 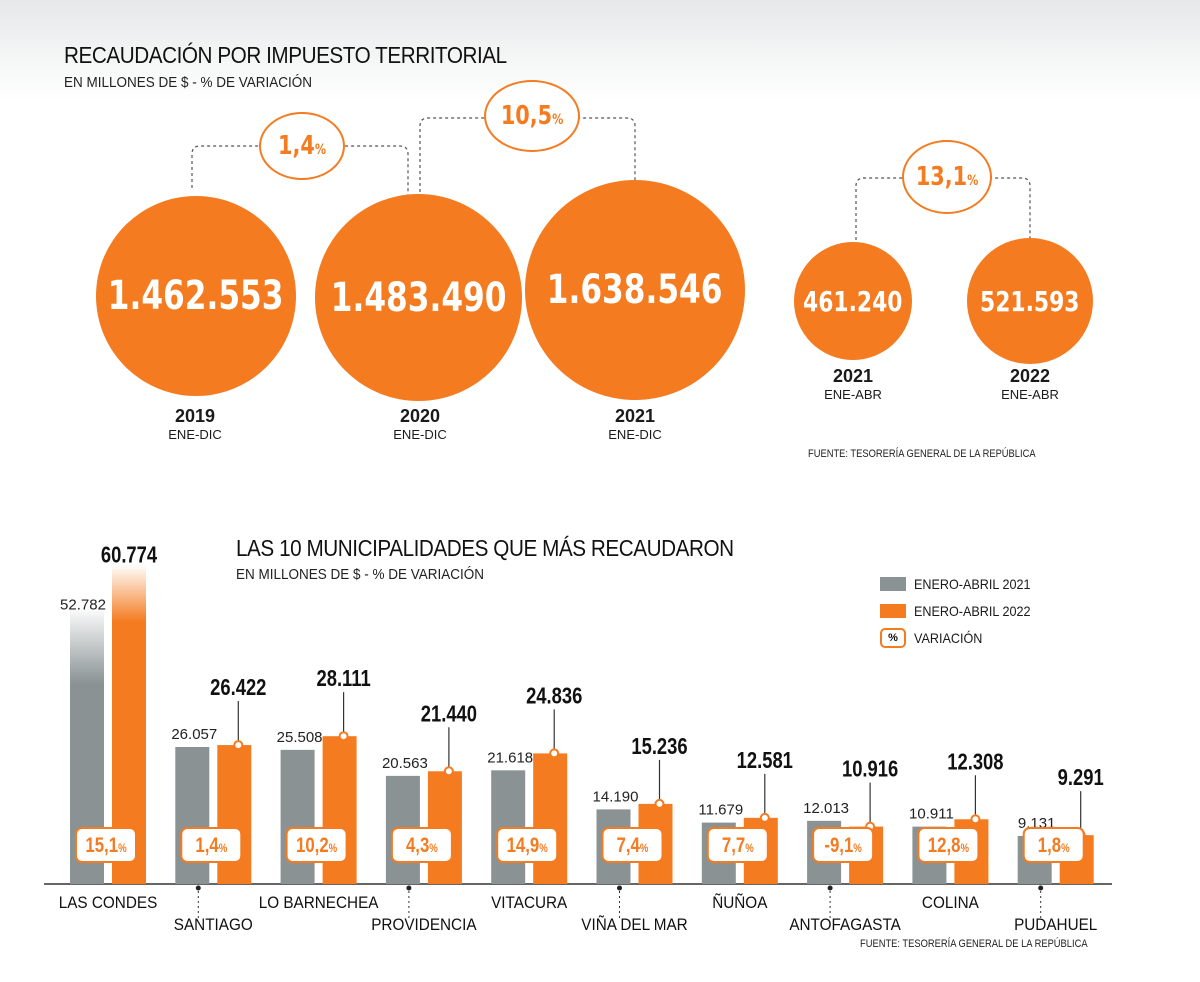 I want to click on legend-2022: ENERO-ABRIL 2022, so click(x=961, y=611).